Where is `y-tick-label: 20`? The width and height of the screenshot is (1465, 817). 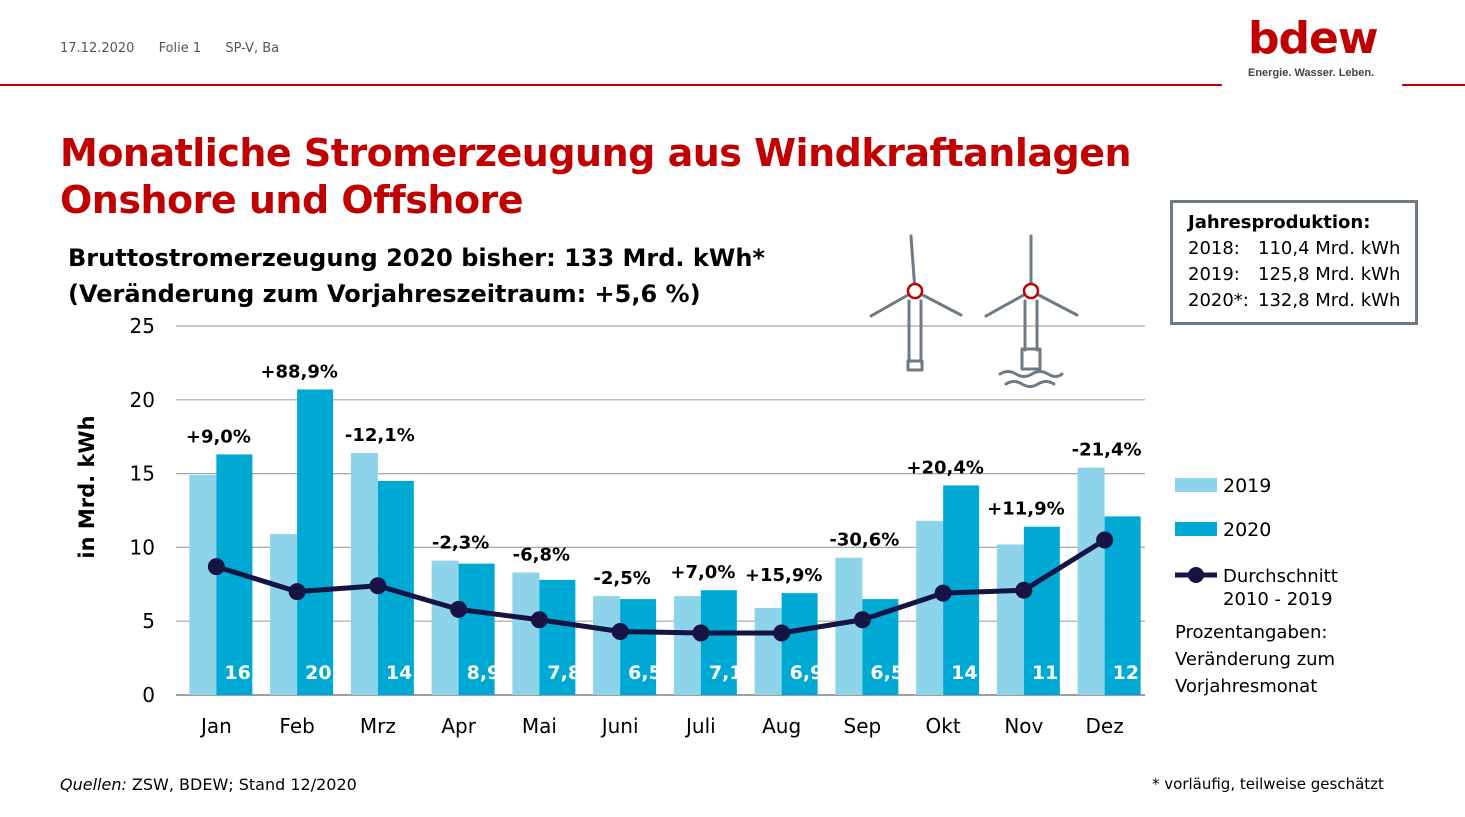 y-tick-label: 20 is located at coordinates (142, 400).